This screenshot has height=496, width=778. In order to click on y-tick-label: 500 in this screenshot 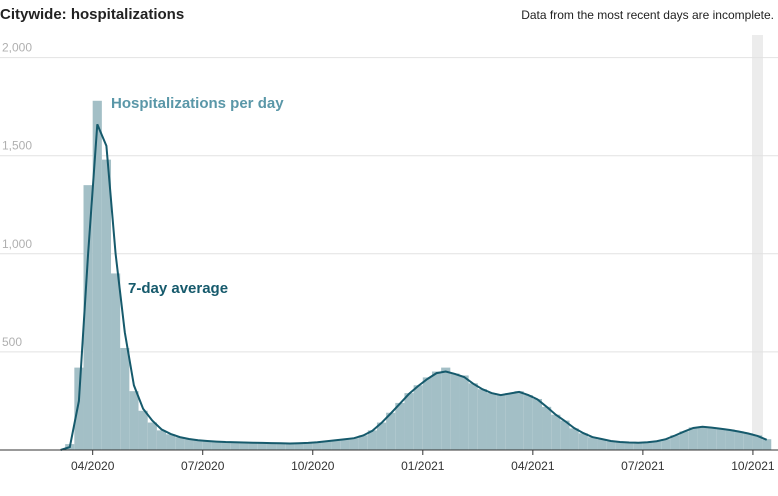, I will do `click(12, 342)`.